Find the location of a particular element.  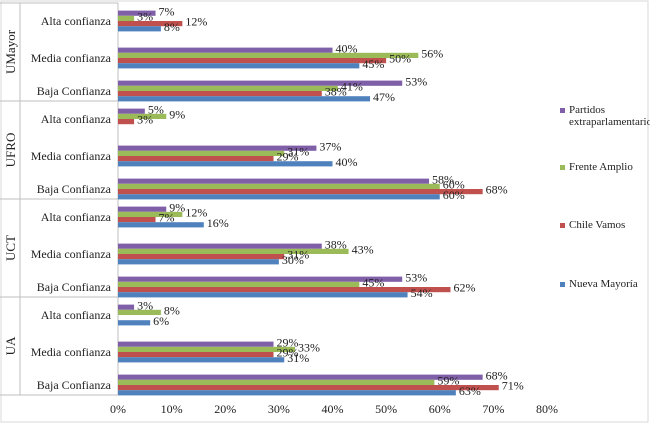

data-label-fa: 45% is located at coordinates (373, 283).